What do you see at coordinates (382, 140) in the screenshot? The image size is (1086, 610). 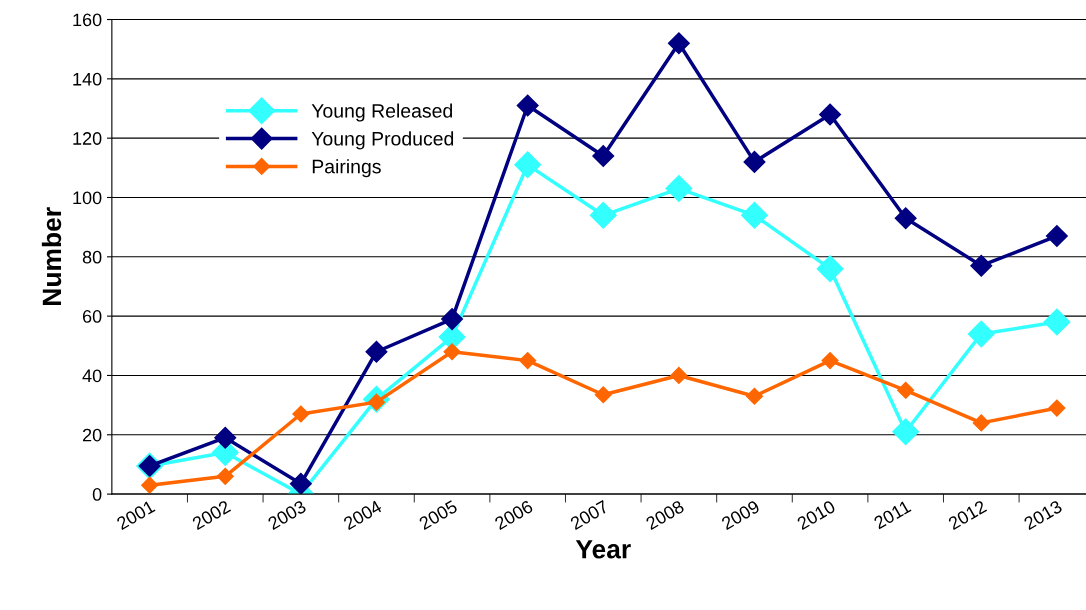 I see `legend-label: Young Produced` at bounding box center [382, 140].